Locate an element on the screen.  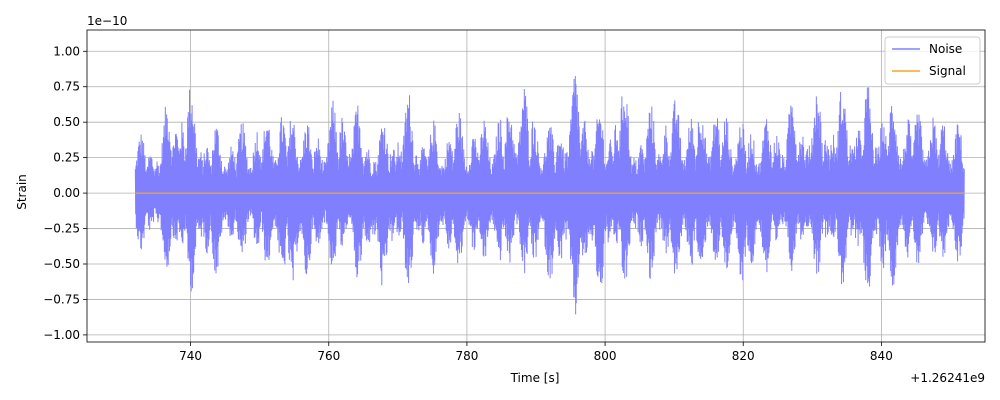
x-tick-label: 780 is located at coordinates (466, 356).